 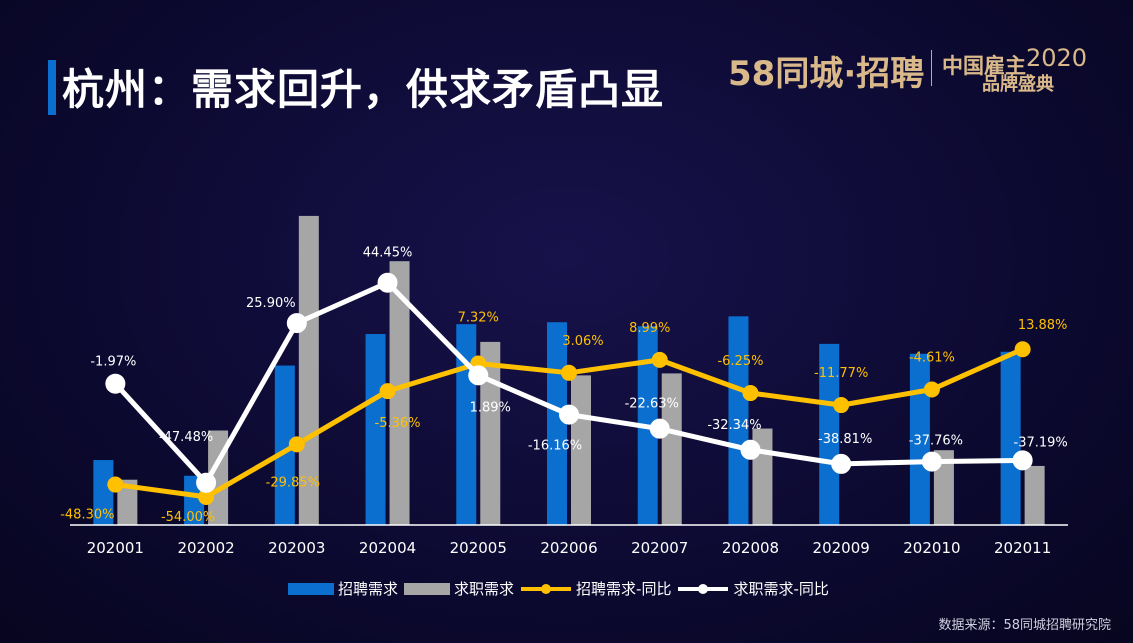 What do you see at coordinates (368, 589) in the screenshot?
I see `legend-label-recruit-bar: 招聘需求` at bounding box center [368, 589].